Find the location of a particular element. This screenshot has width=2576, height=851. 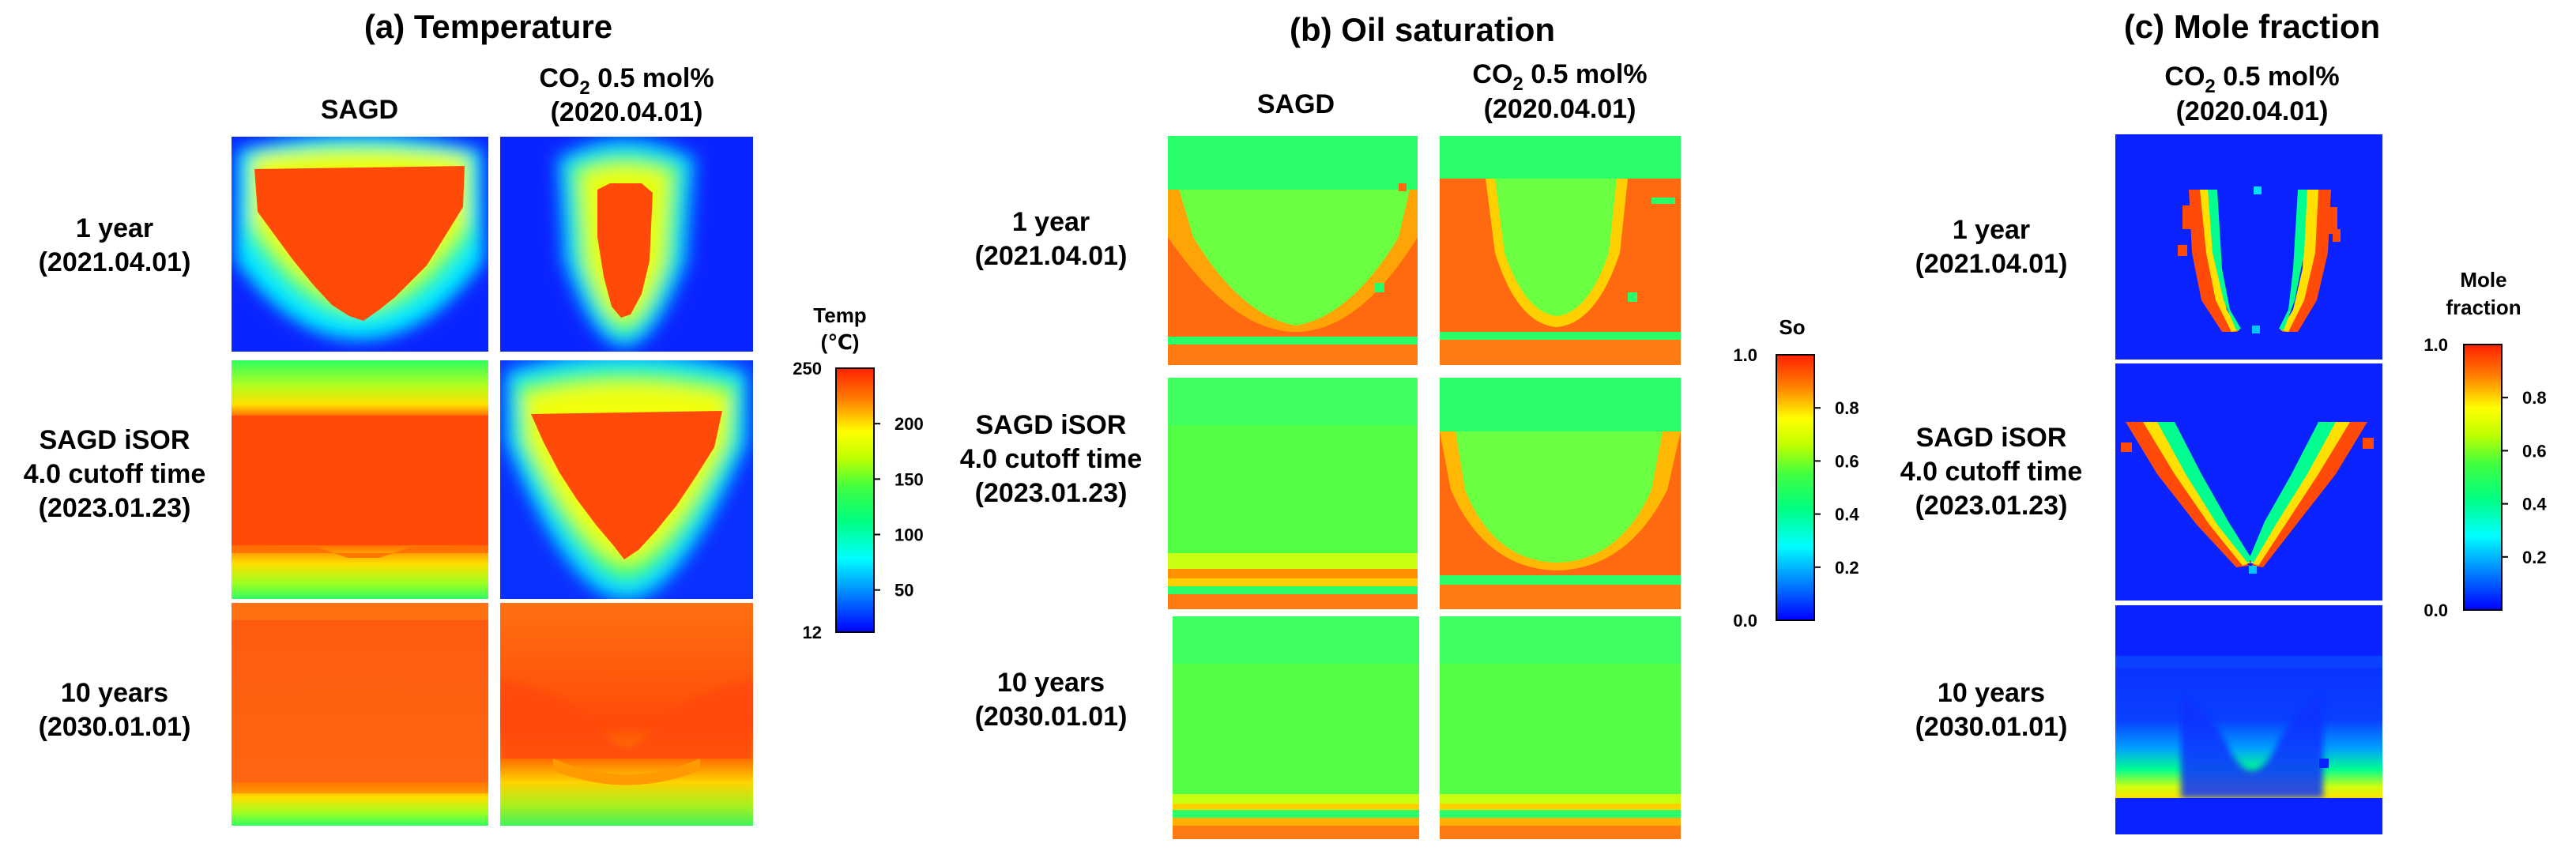

colorbar-tick-label: 100 is located at coordinates (909, 535).